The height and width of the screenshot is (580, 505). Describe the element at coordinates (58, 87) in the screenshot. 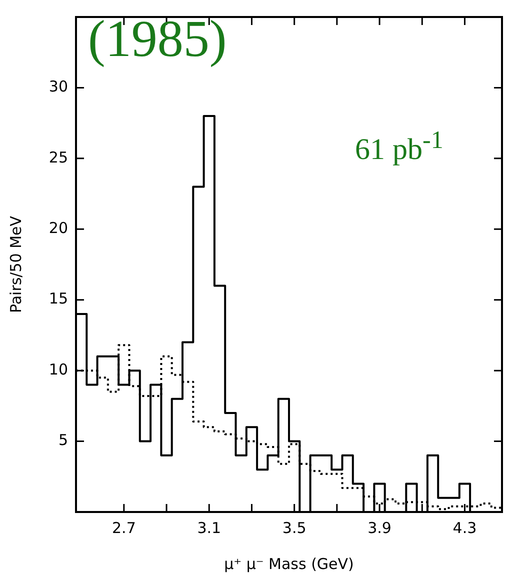

I see `y-tick-label: 30` at that location.